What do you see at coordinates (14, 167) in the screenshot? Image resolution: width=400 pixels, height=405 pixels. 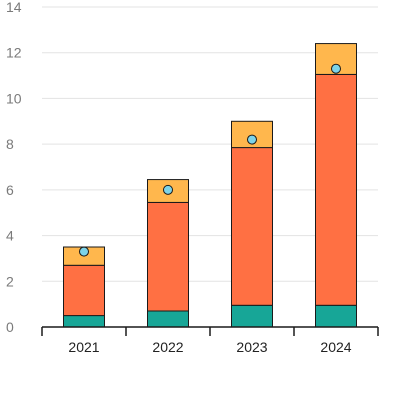 I see `y-axis-ticks: 0 2 4 6 8 10 12 14` at bounding box center [14, 167].